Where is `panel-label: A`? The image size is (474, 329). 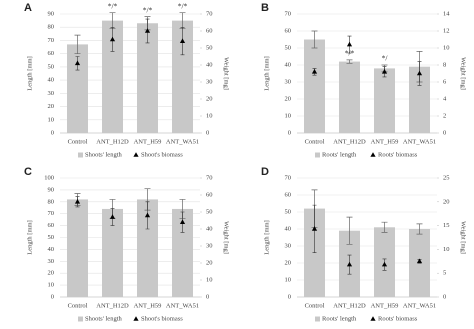 panel-label: A is located at coordinates (28, 8).